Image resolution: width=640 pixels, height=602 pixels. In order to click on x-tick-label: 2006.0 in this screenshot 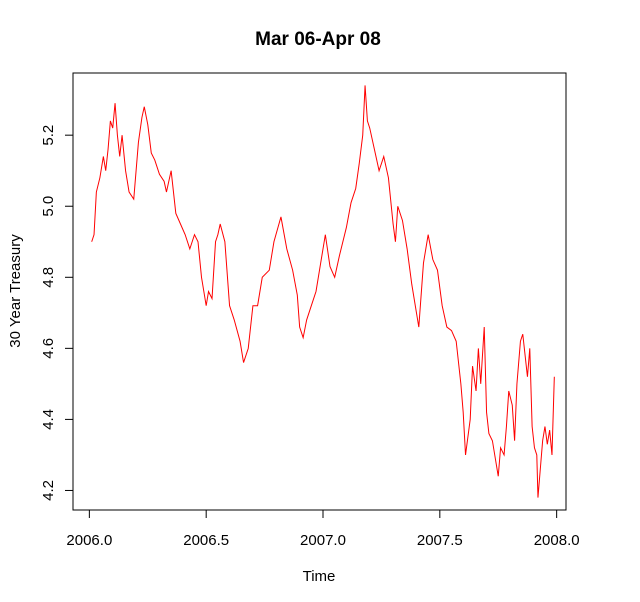, I will do `click(89, 540)`.